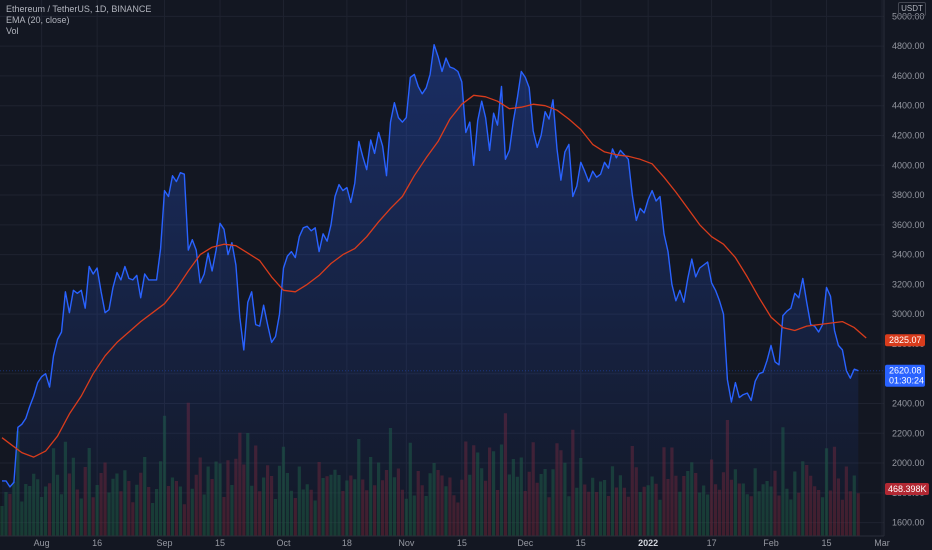 Image resolution: width=932 pixels, height=550 pixels. Describe the element at coordinates (908, 76) in the screenshot. I see `y-tick-label: 4600.00` at that location.